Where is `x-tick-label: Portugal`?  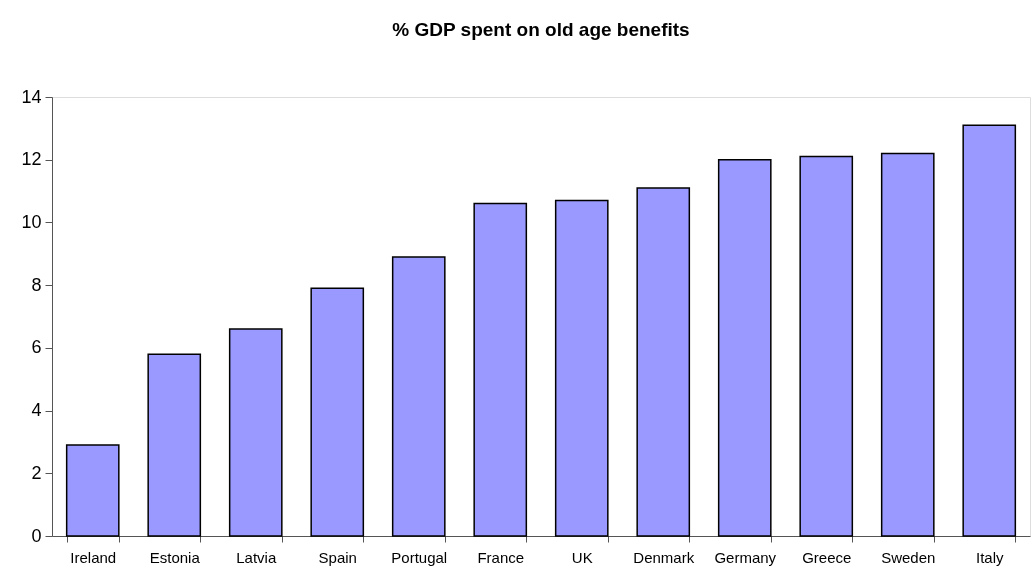 x-tick-label: Portugal is located at coordinates (419, 557).